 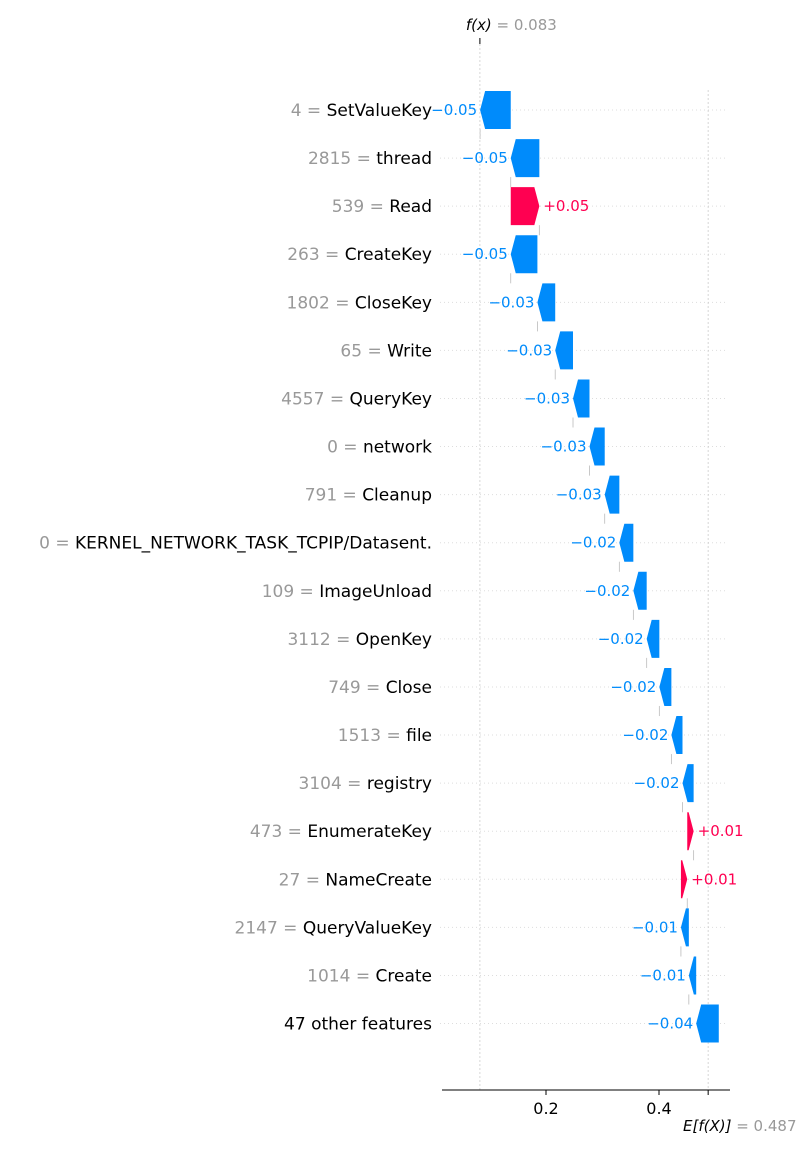 I want to click on feature-label: 2815 = thread, so click(x=370, y=159).